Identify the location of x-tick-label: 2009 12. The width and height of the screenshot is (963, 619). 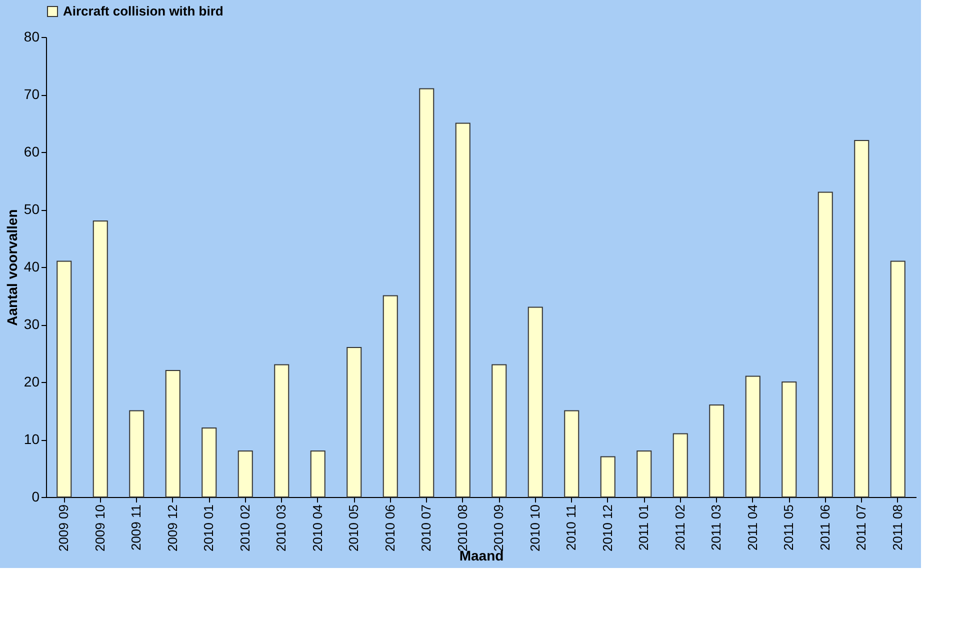
(172, 528).